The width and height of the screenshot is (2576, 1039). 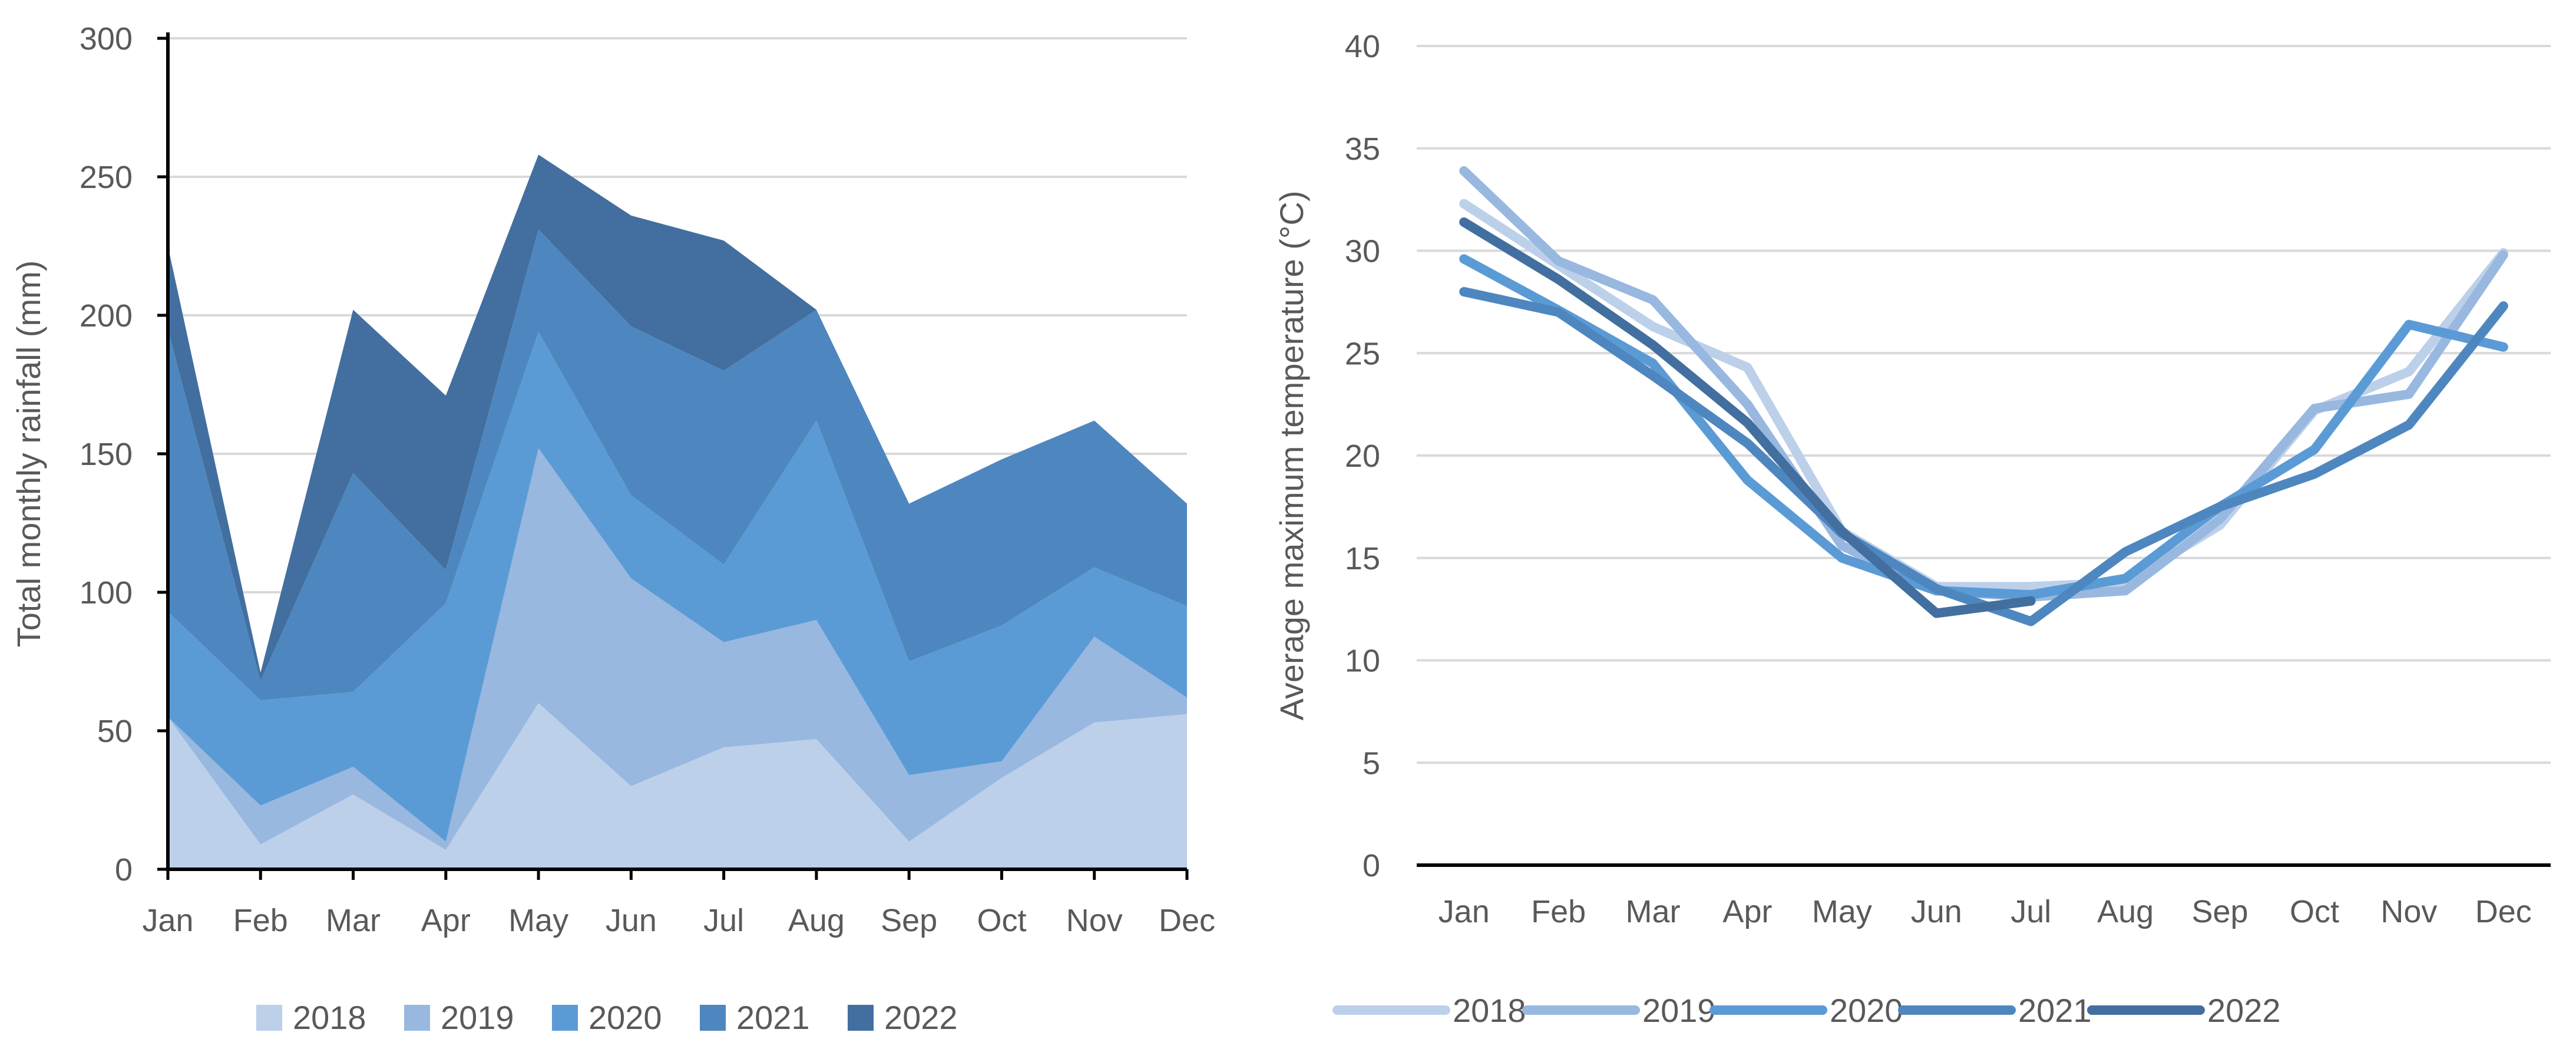 I want to click on line-series-2022, so click(x=1748, y=417).